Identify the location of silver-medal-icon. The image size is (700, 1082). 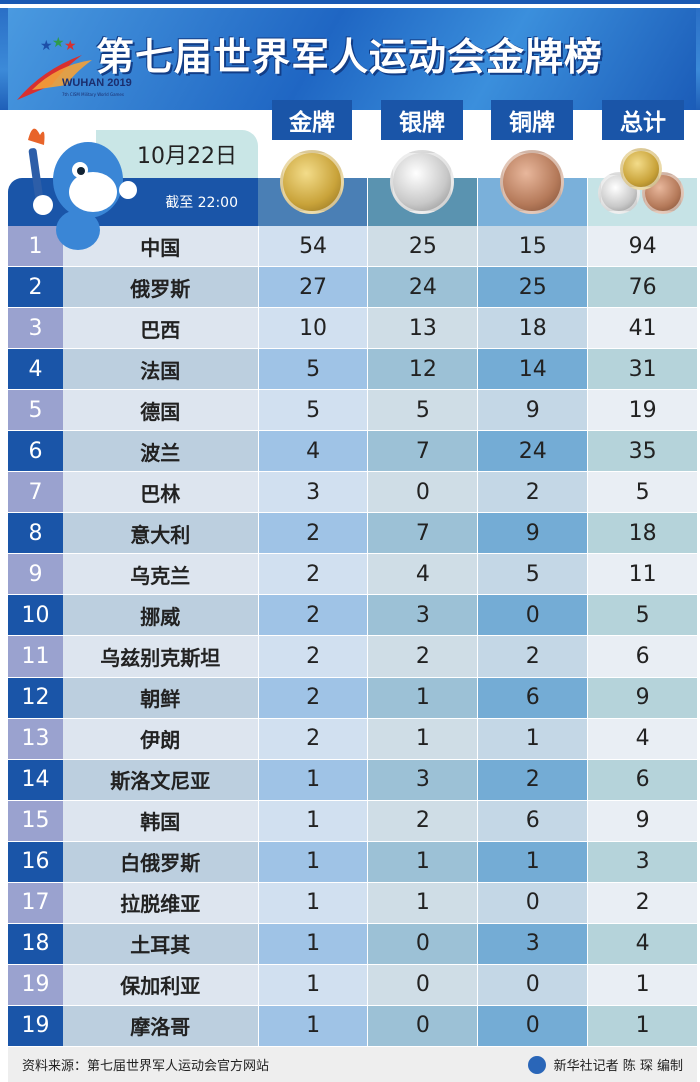
(422, 182).